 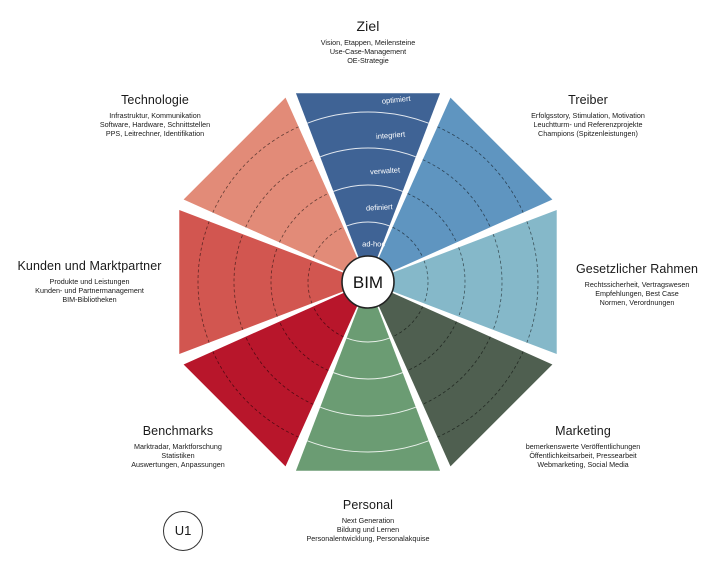 I want to click on segment-desc-line: Vision, Etappen, Meilensteine, so click(x=368, y=42).